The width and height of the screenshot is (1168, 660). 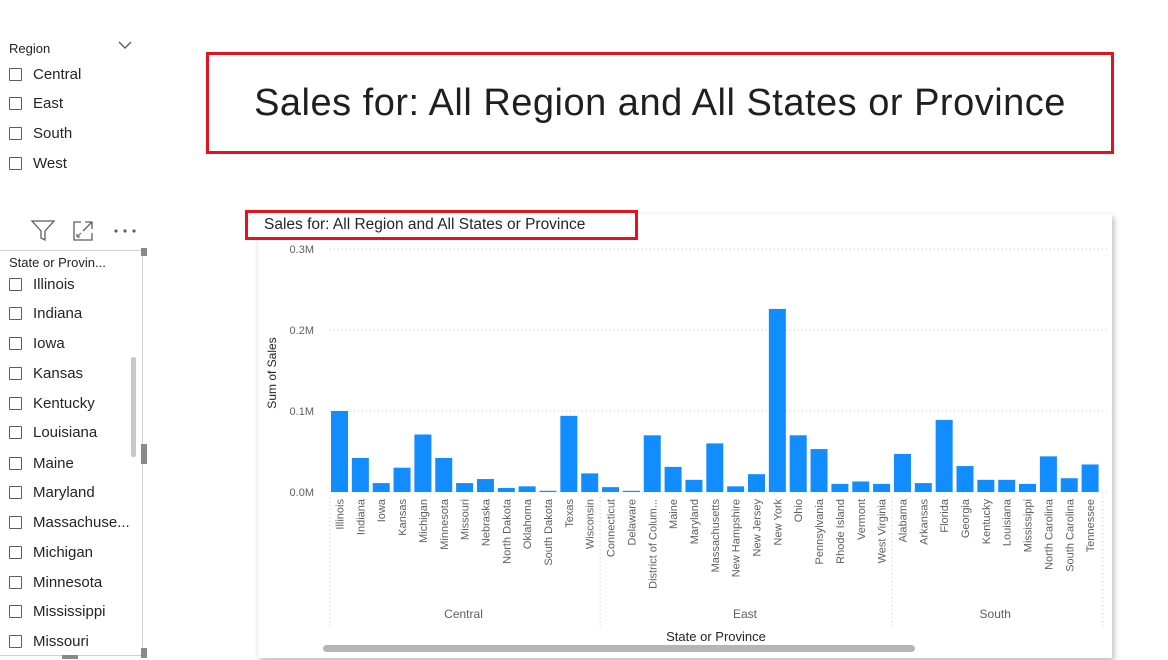 What do you see at coordinates (403, 517) in the screenshot?
I see `x-tick-label: Kansas` at bounding box center [403, 517].